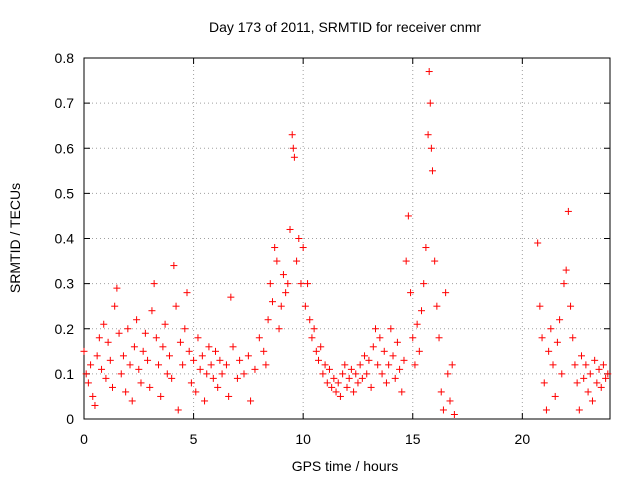  What do you see at coordinates (65, 329) in the screenshot?
I see `y-tick-label: 0.2` at bounding box center [65, 329].